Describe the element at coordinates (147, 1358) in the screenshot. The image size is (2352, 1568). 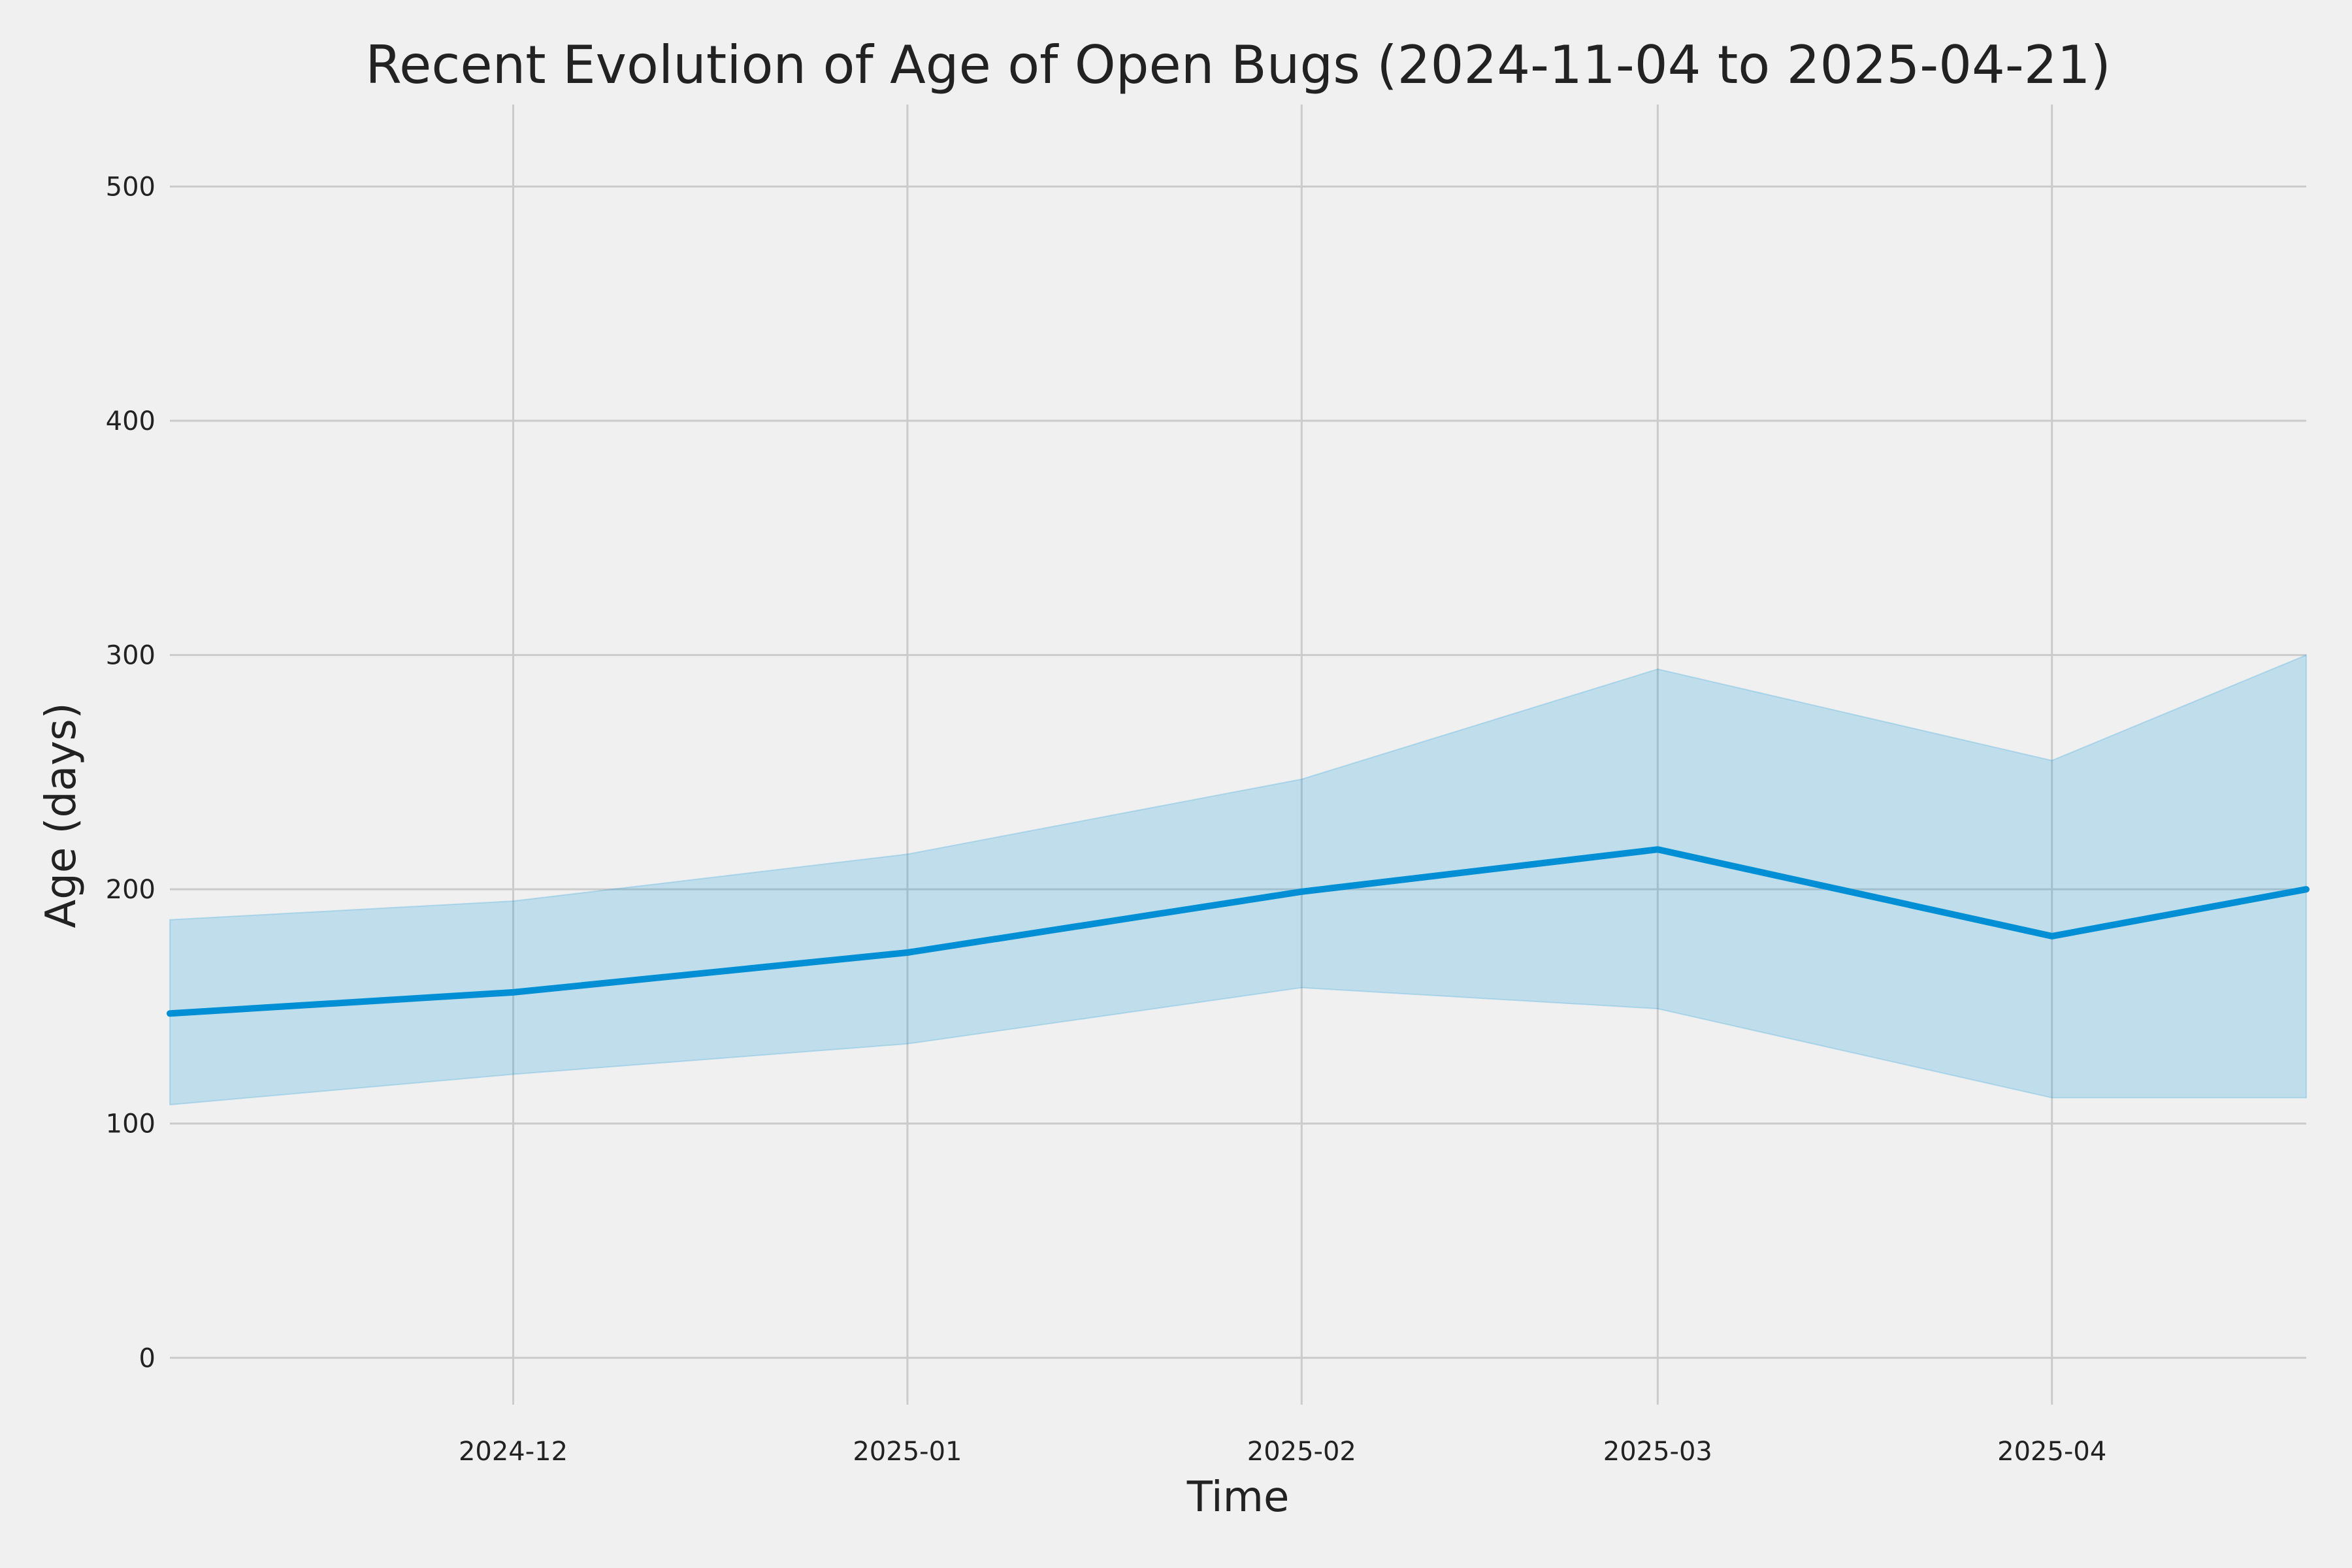
I see `y-tick-label: 0` at that location.